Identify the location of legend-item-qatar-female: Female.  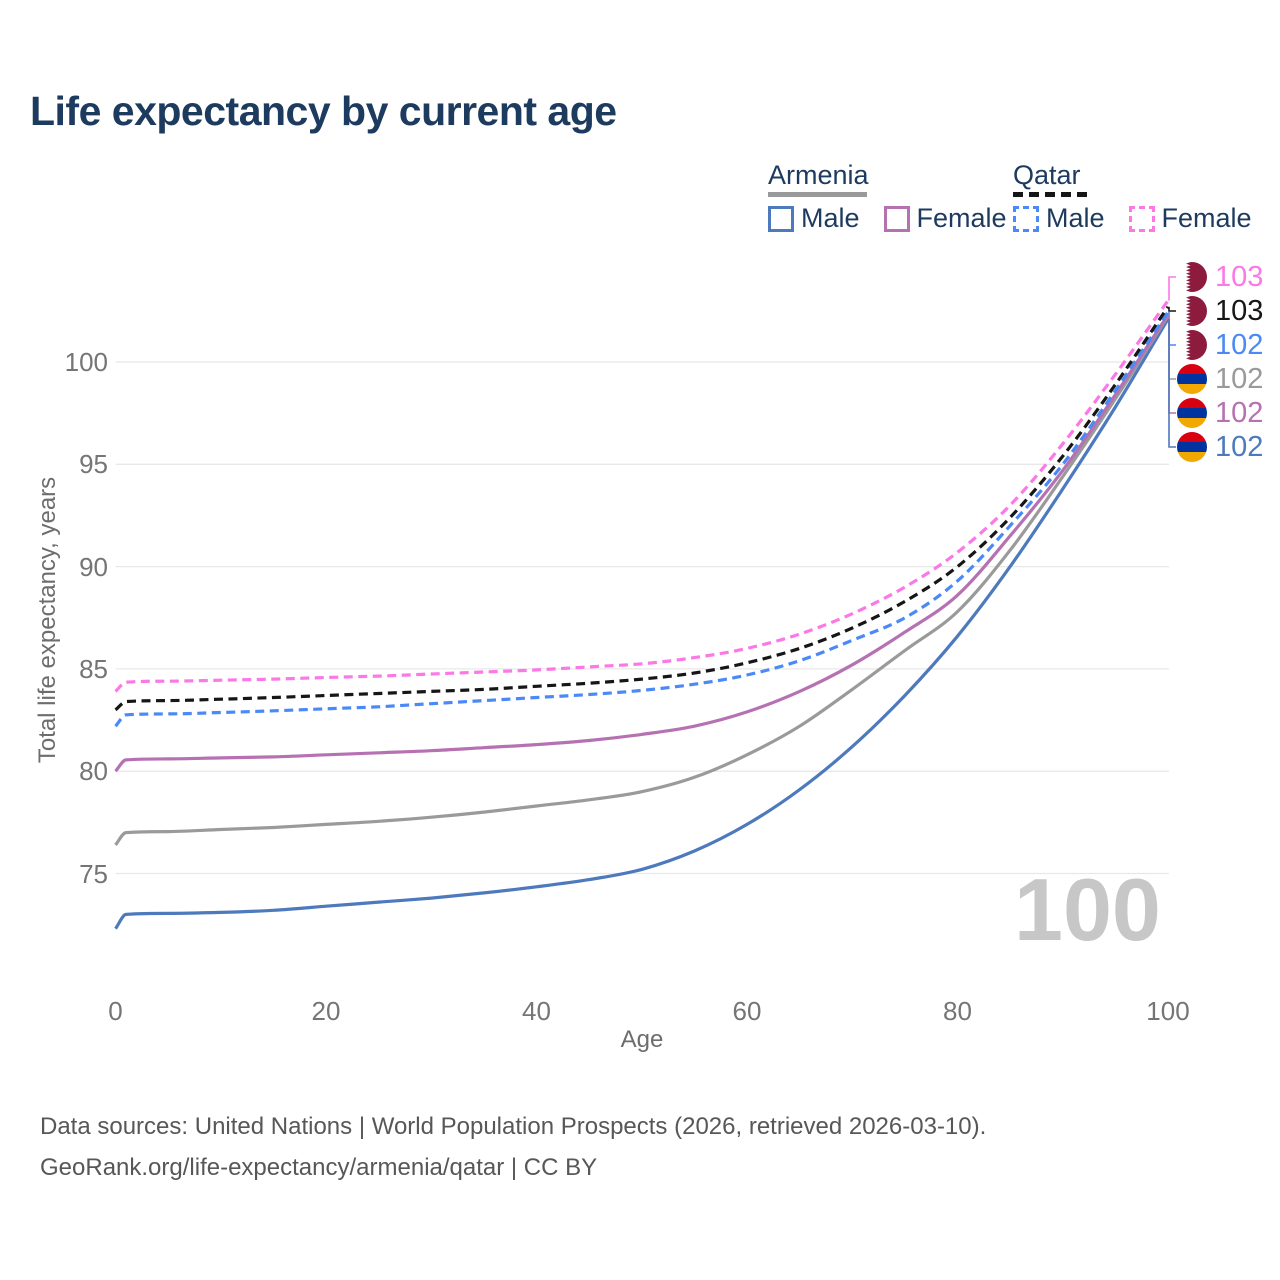
(1190, 218).